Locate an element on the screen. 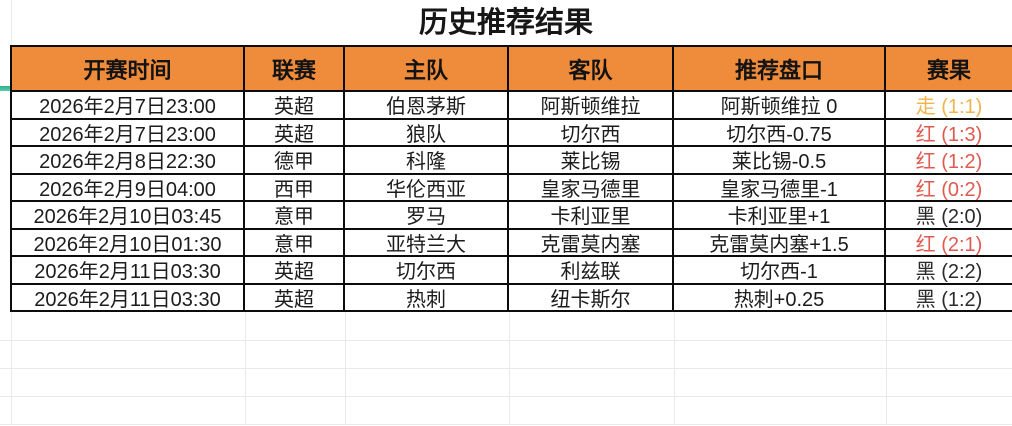 The image size is (1012, 426). cell-handicap: 卡利亚里+1 is located at coordinates (780, 215).